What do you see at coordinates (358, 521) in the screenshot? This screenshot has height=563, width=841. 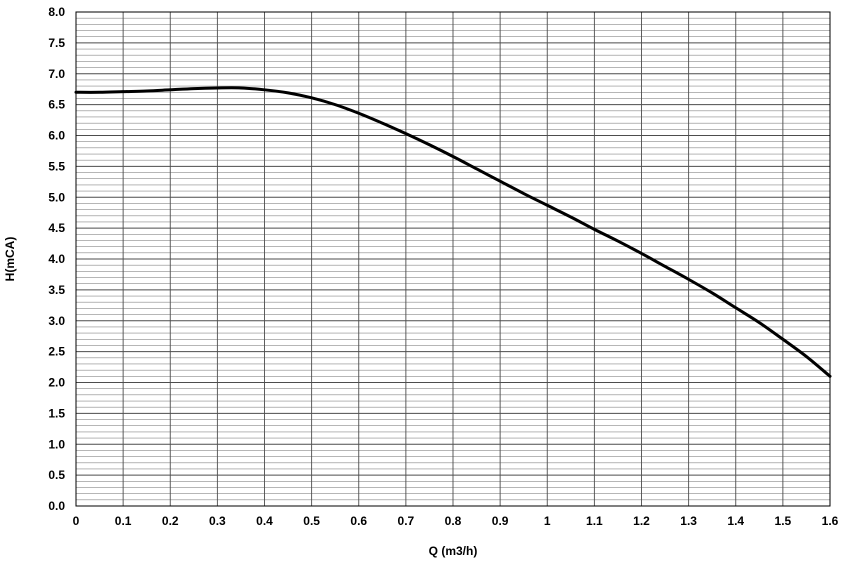 I see `x-tick-label: 0.6` at bounding box center [358, 521].